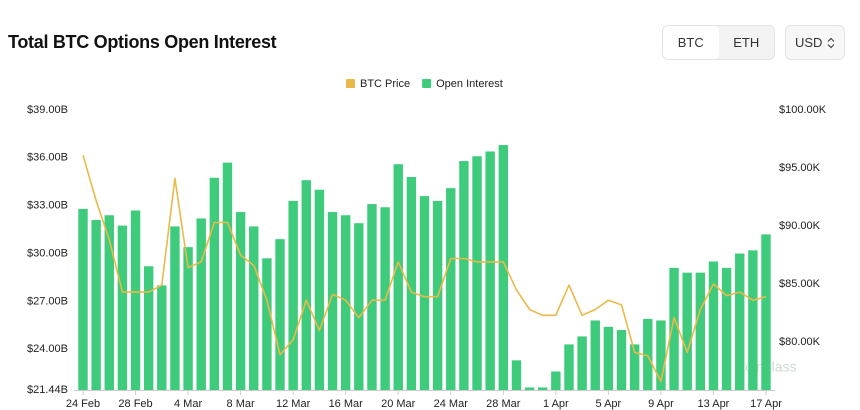  What do you see at coordinates (346, 404) in the screenshot?
I see `x-tick-label: 16 Mar` at bounding box center [346, 404].